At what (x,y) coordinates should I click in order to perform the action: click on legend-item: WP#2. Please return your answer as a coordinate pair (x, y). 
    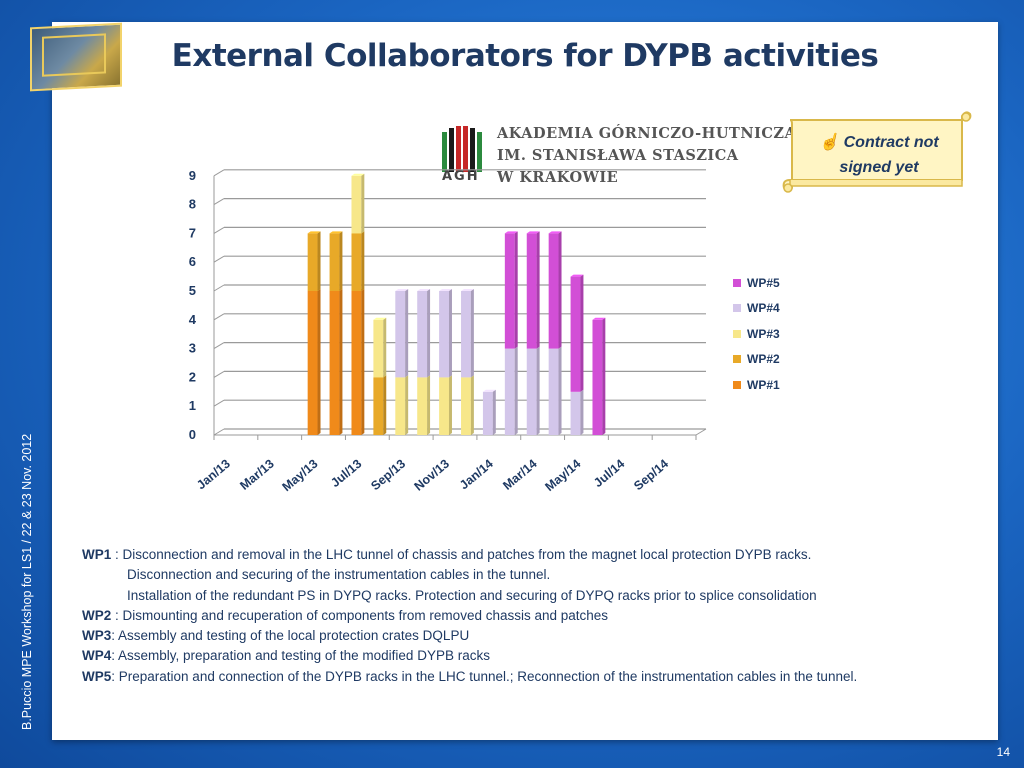
    Looking at the image, I should click on (756, 360).